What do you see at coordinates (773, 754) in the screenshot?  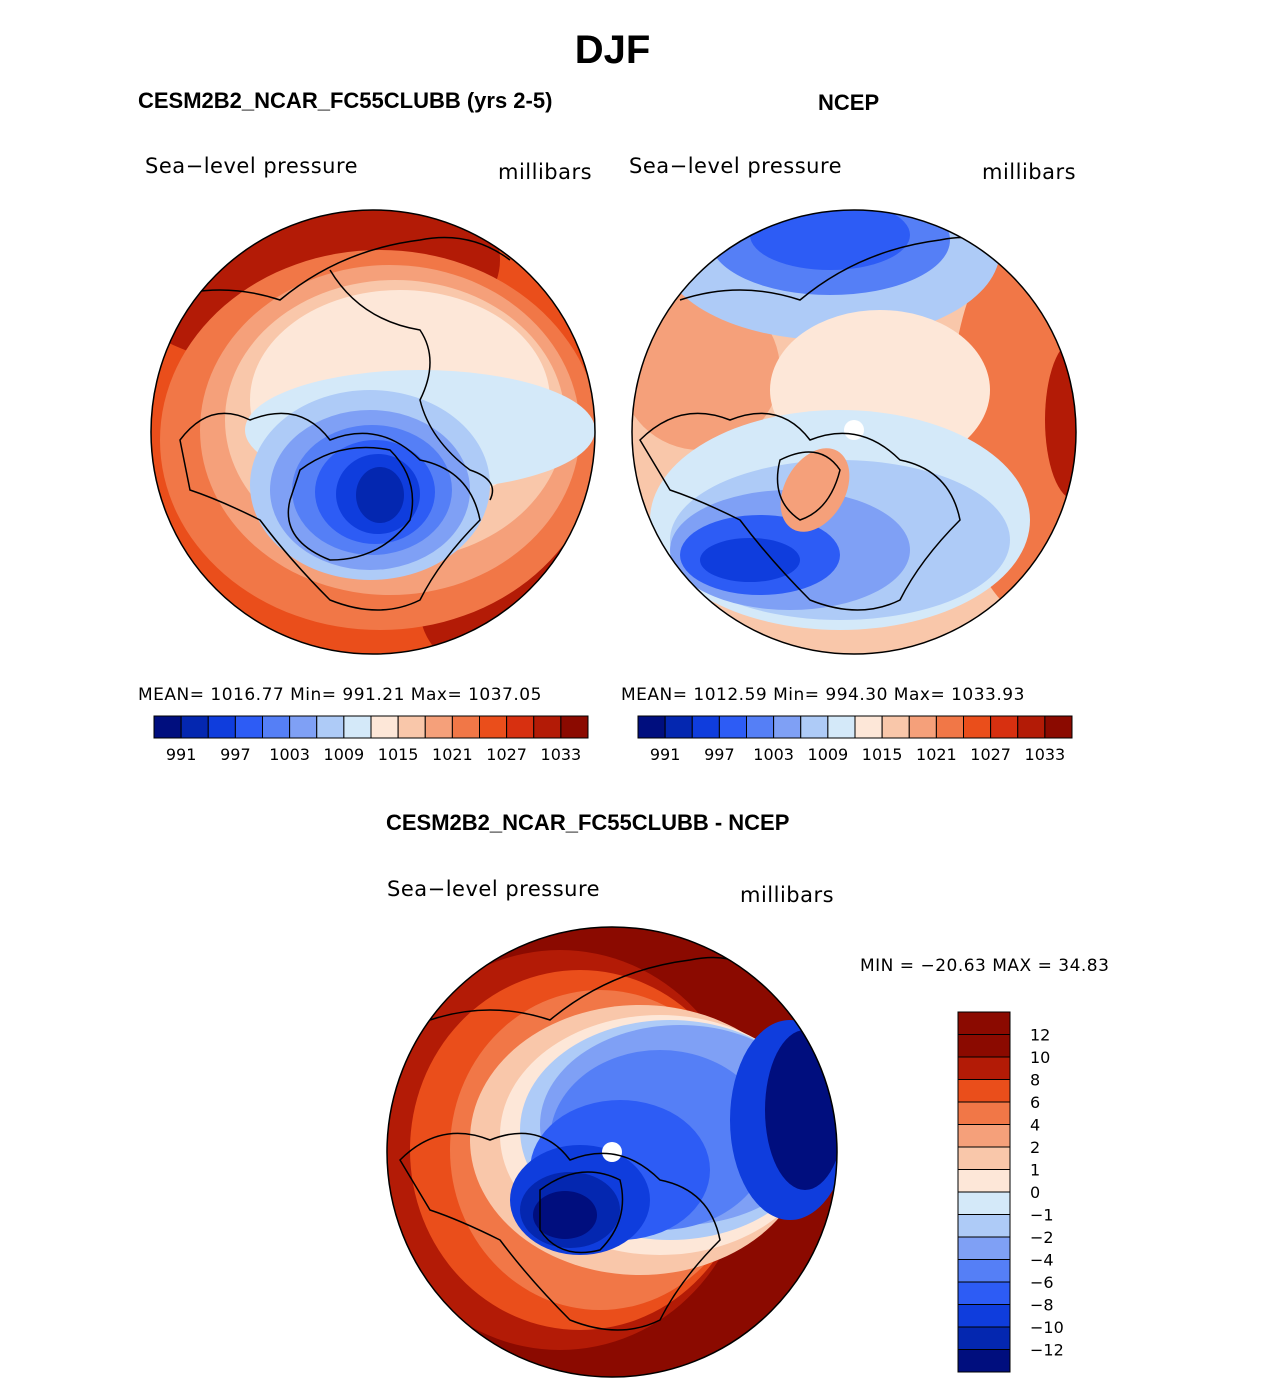 I see `obs-colorbar-tick-label: 1003` at bounding box center [773, 754].